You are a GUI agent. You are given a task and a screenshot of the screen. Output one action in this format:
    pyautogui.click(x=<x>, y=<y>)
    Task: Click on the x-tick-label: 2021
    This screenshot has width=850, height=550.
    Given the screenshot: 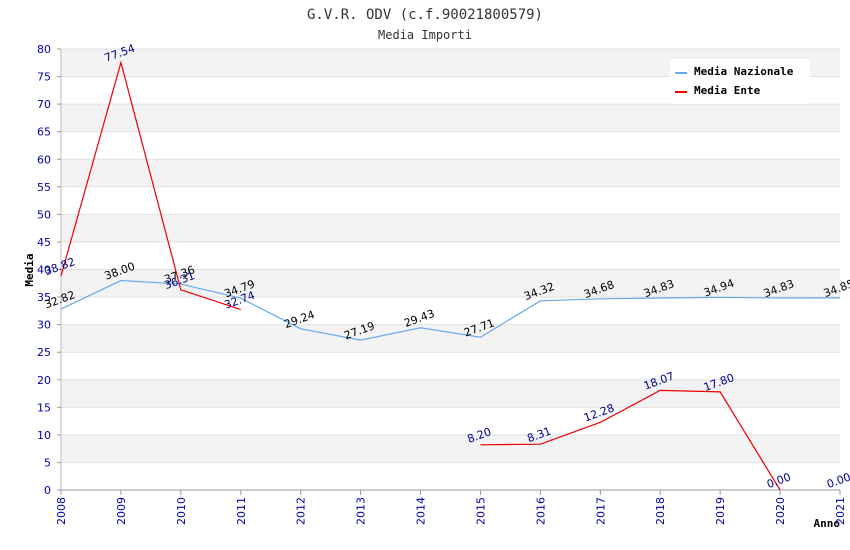 What is the action you would take?
    pyautogui.click(x=840, y=511)
    